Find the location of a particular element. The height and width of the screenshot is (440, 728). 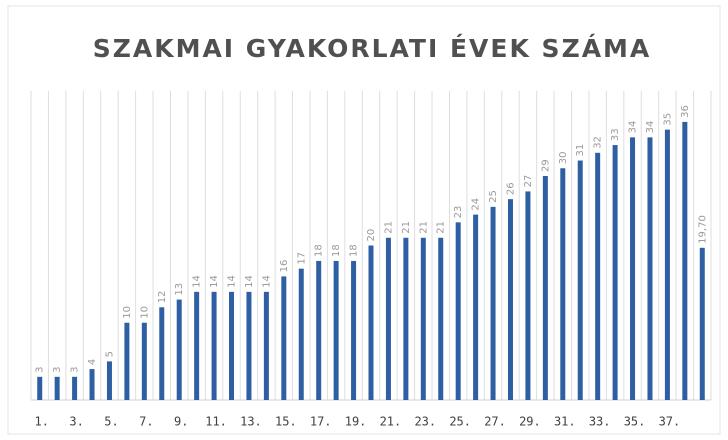

x-tick-label: 15. is located at coordinates (286, 422).